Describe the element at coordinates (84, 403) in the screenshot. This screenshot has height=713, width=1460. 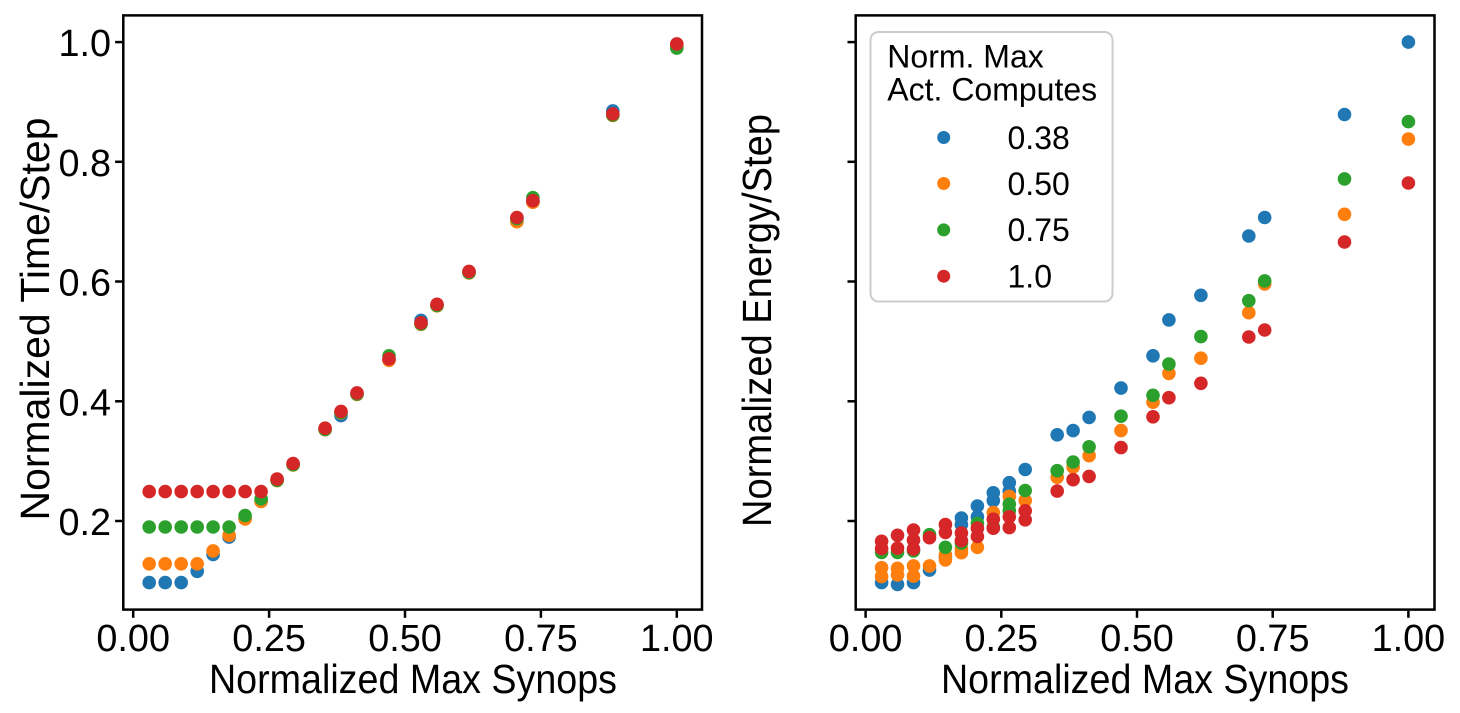
I see `svg-text: 0.4` at that location.